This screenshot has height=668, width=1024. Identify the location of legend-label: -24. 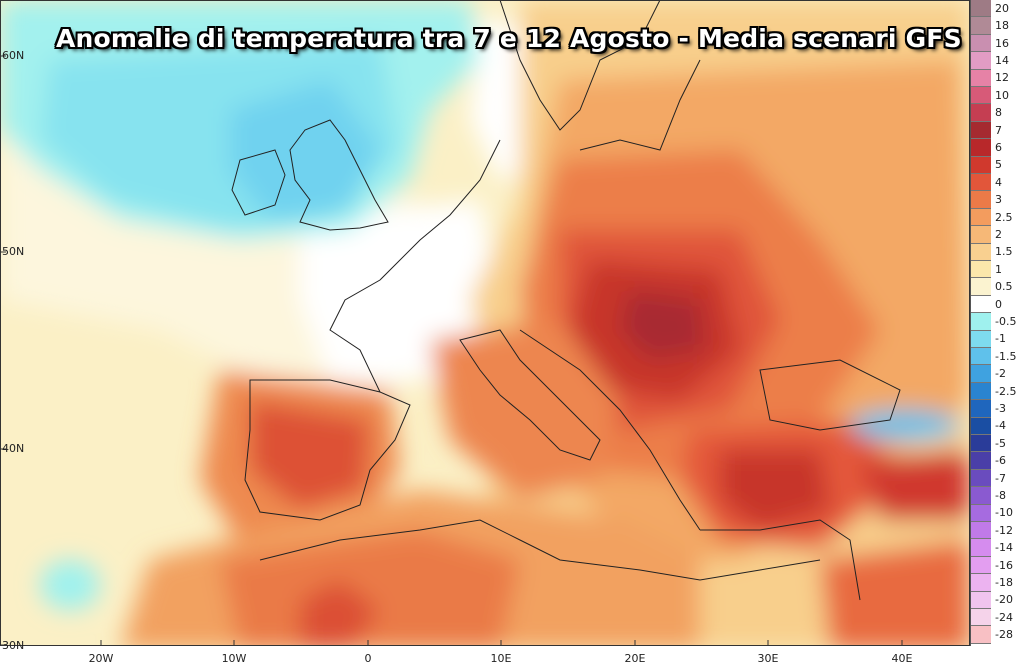
(1004, 617).